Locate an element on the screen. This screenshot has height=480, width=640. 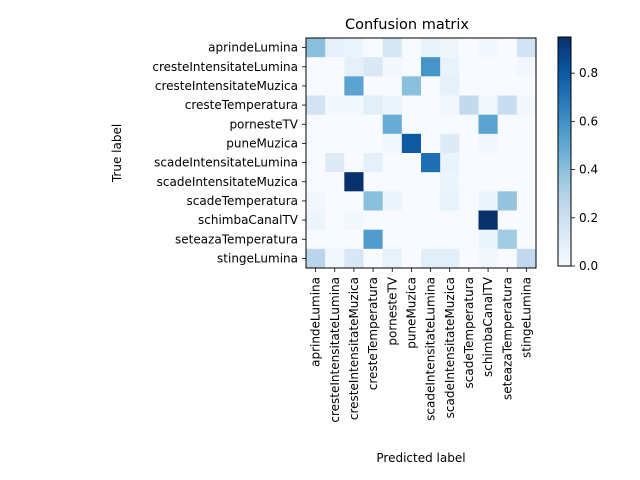
x-tick-label: cresteTemperatura is located at coordinates (373, 333).